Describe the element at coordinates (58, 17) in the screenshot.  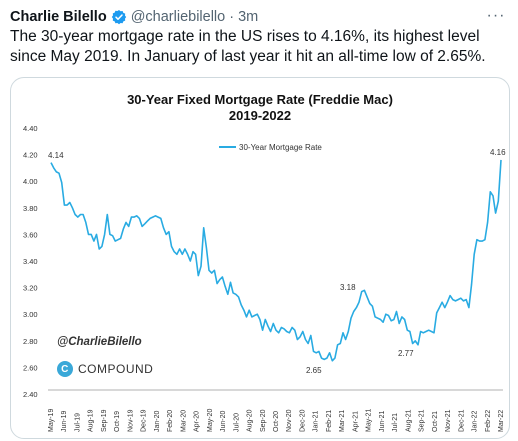
I see `author-name: Charlie Bilello` at that location.